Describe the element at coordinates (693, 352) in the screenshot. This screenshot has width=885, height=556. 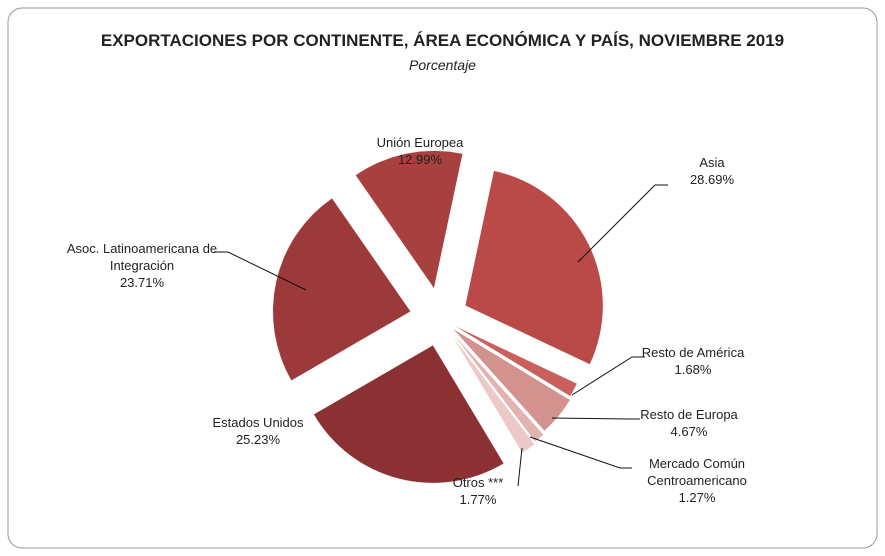
I see `slice-name: Resto de América` at that location.